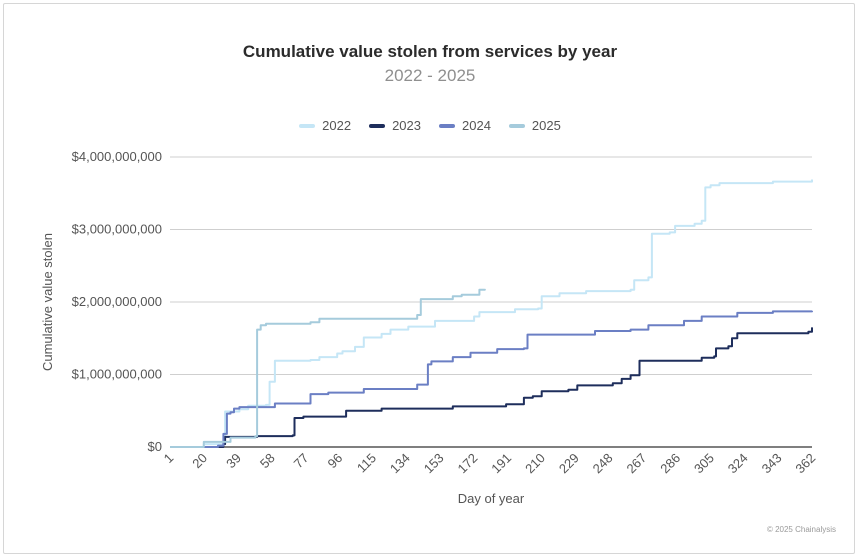  I want to click on y-tick-label: $1,000,000,000, so click(117, 374).